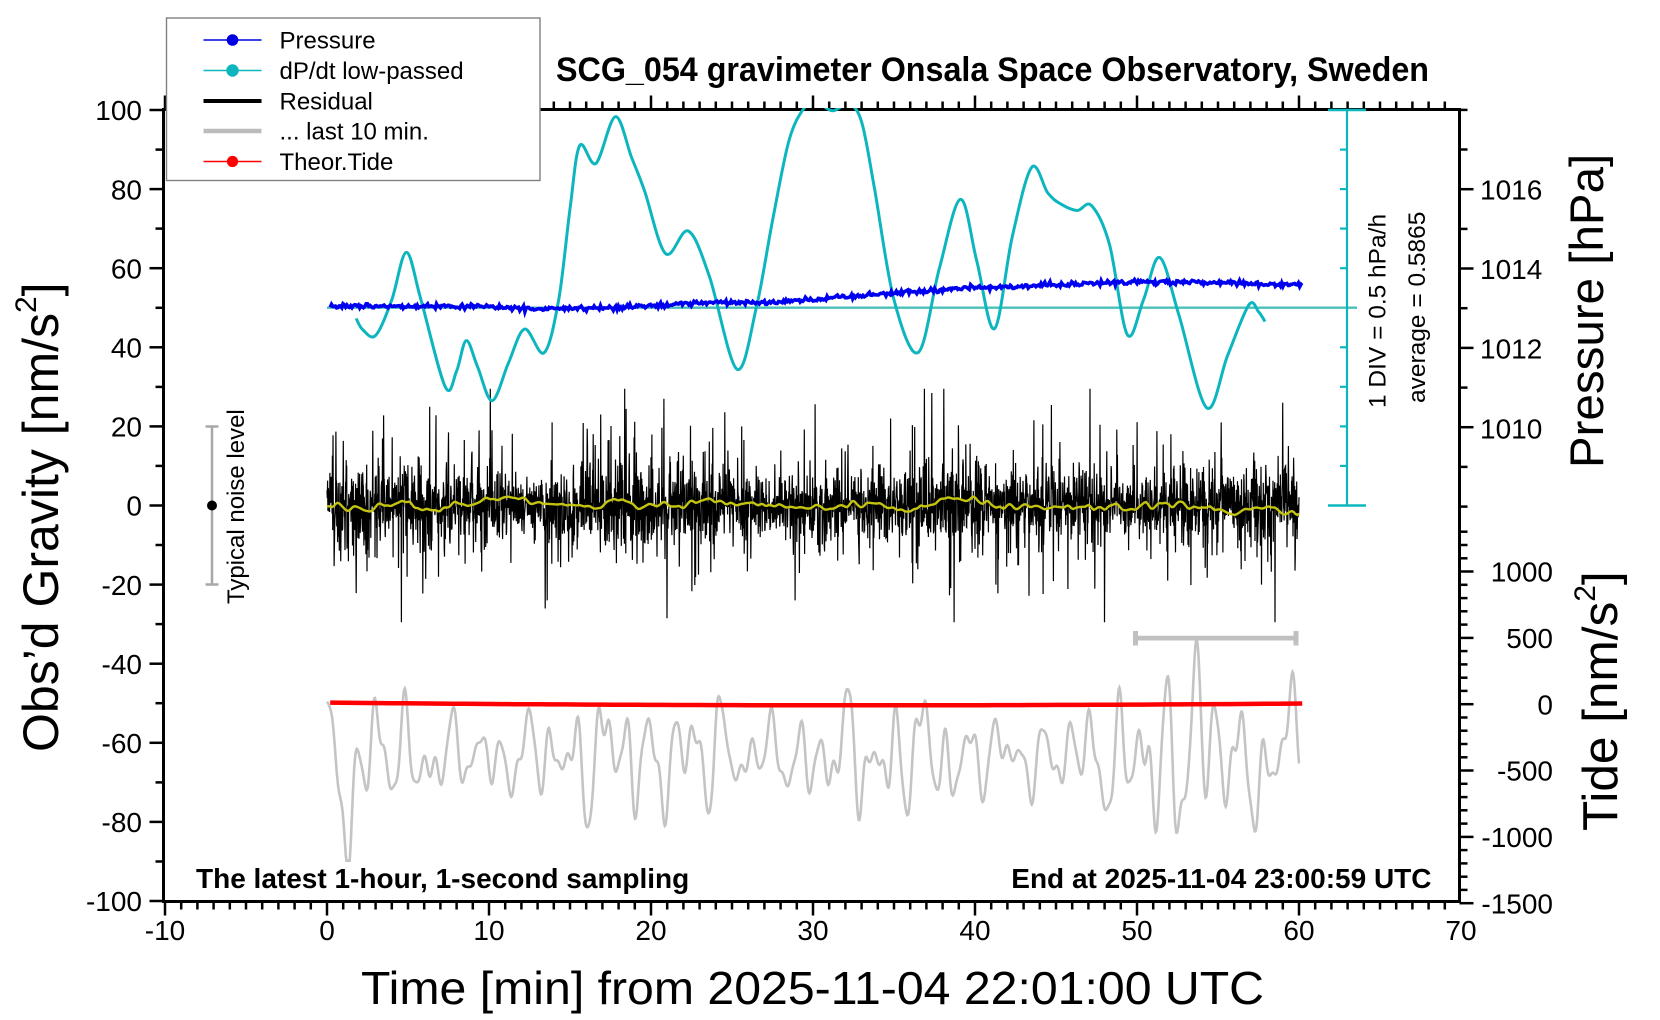 The image size is (1660, 1020). I want to click on svg-text: 1014, so click(1511, 269).